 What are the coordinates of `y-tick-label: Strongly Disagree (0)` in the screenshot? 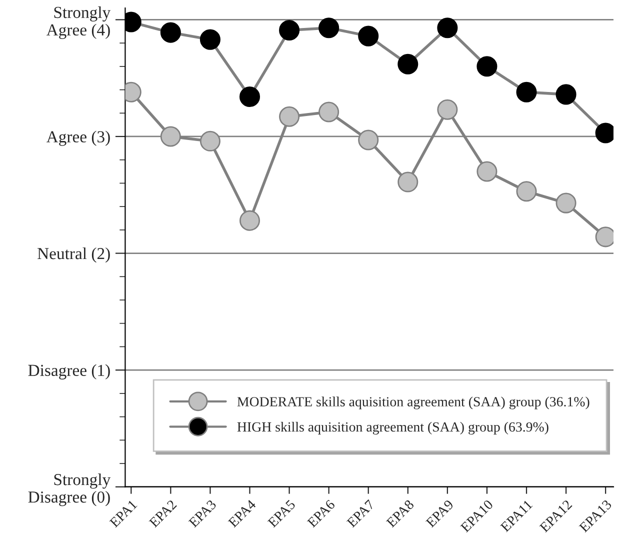 It's located at (69, 489).